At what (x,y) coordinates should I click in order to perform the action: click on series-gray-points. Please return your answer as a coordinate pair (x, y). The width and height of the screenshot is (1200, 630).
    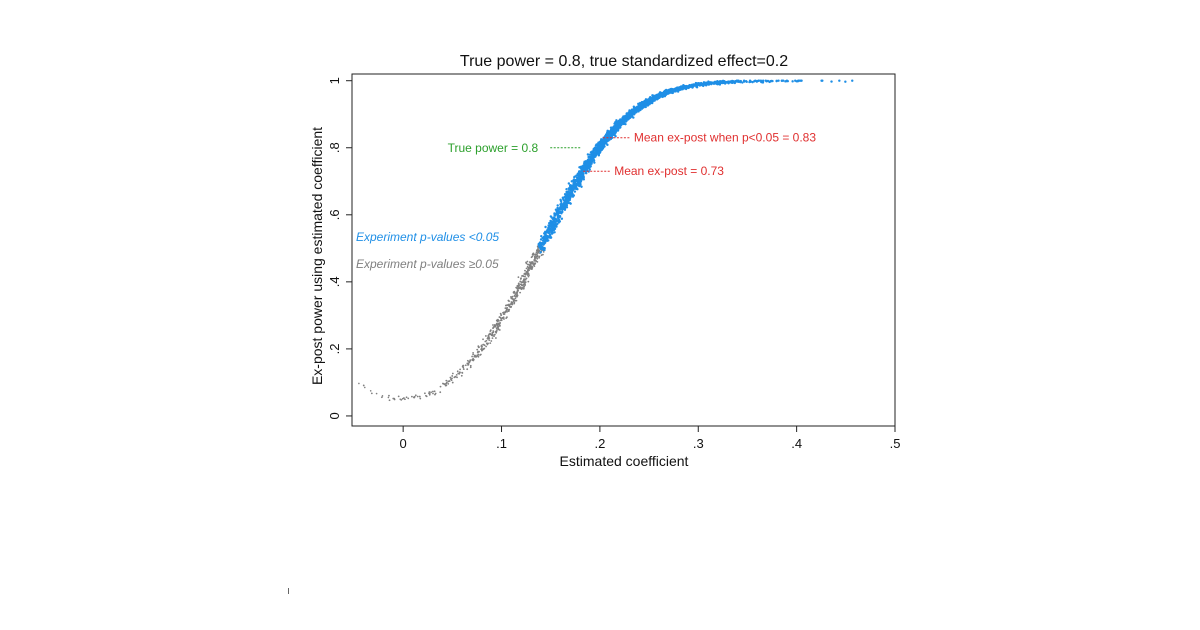
    Looking at the image, I should click on (451, 323).